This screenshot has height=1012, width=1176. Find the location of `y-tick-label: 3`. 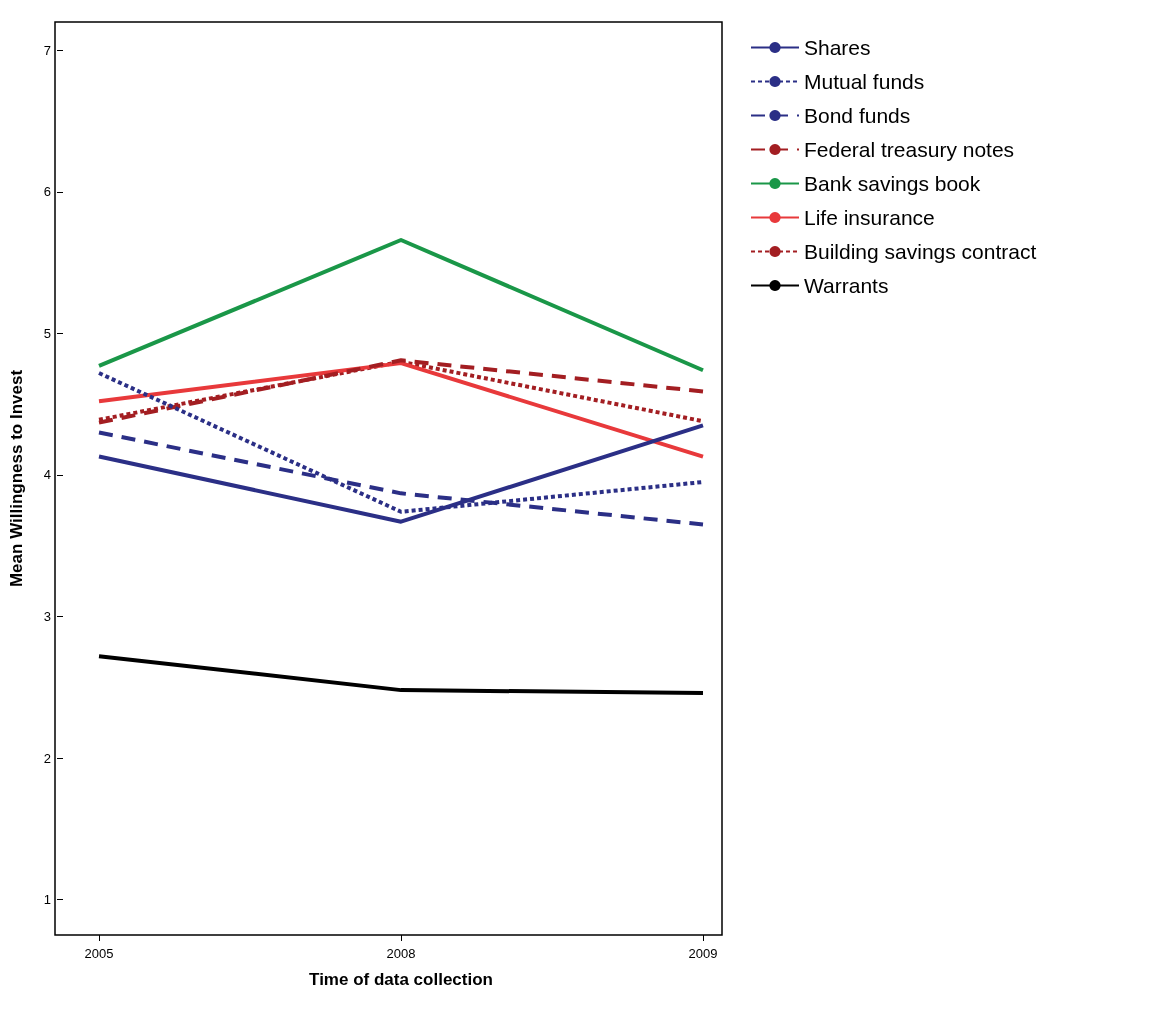

y-tick-label: 3 is located at coordinates (47, 617).